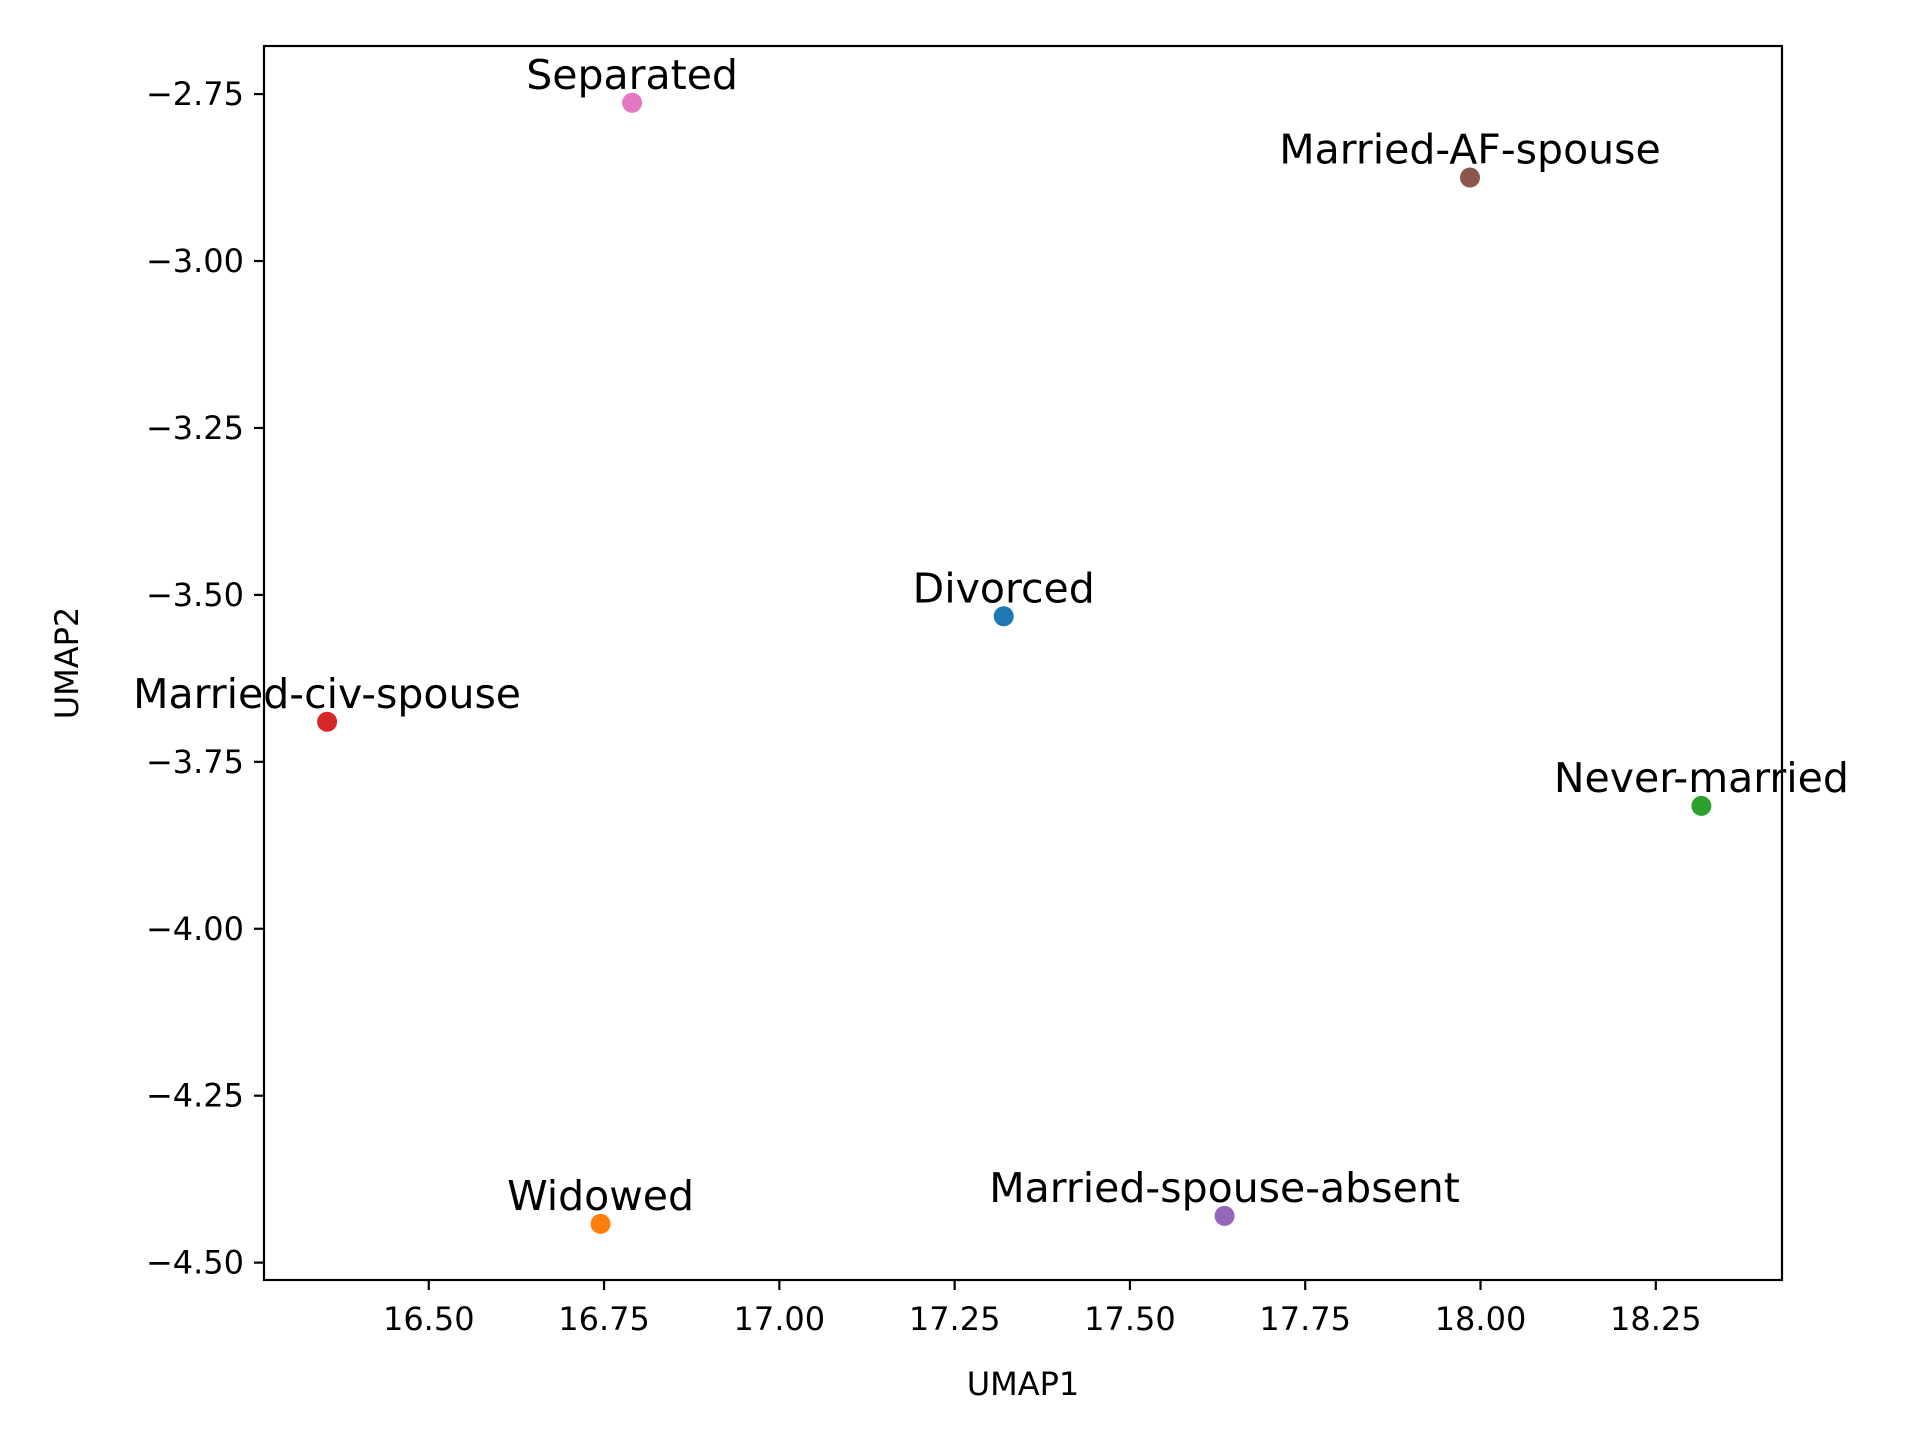 The width and height of the screenshot is (1920, 1444). What do you see at coordinates (604, 1319) in the screenshot?
I see `x-tick-label: 16.75` at bounding box center [604, 1319].